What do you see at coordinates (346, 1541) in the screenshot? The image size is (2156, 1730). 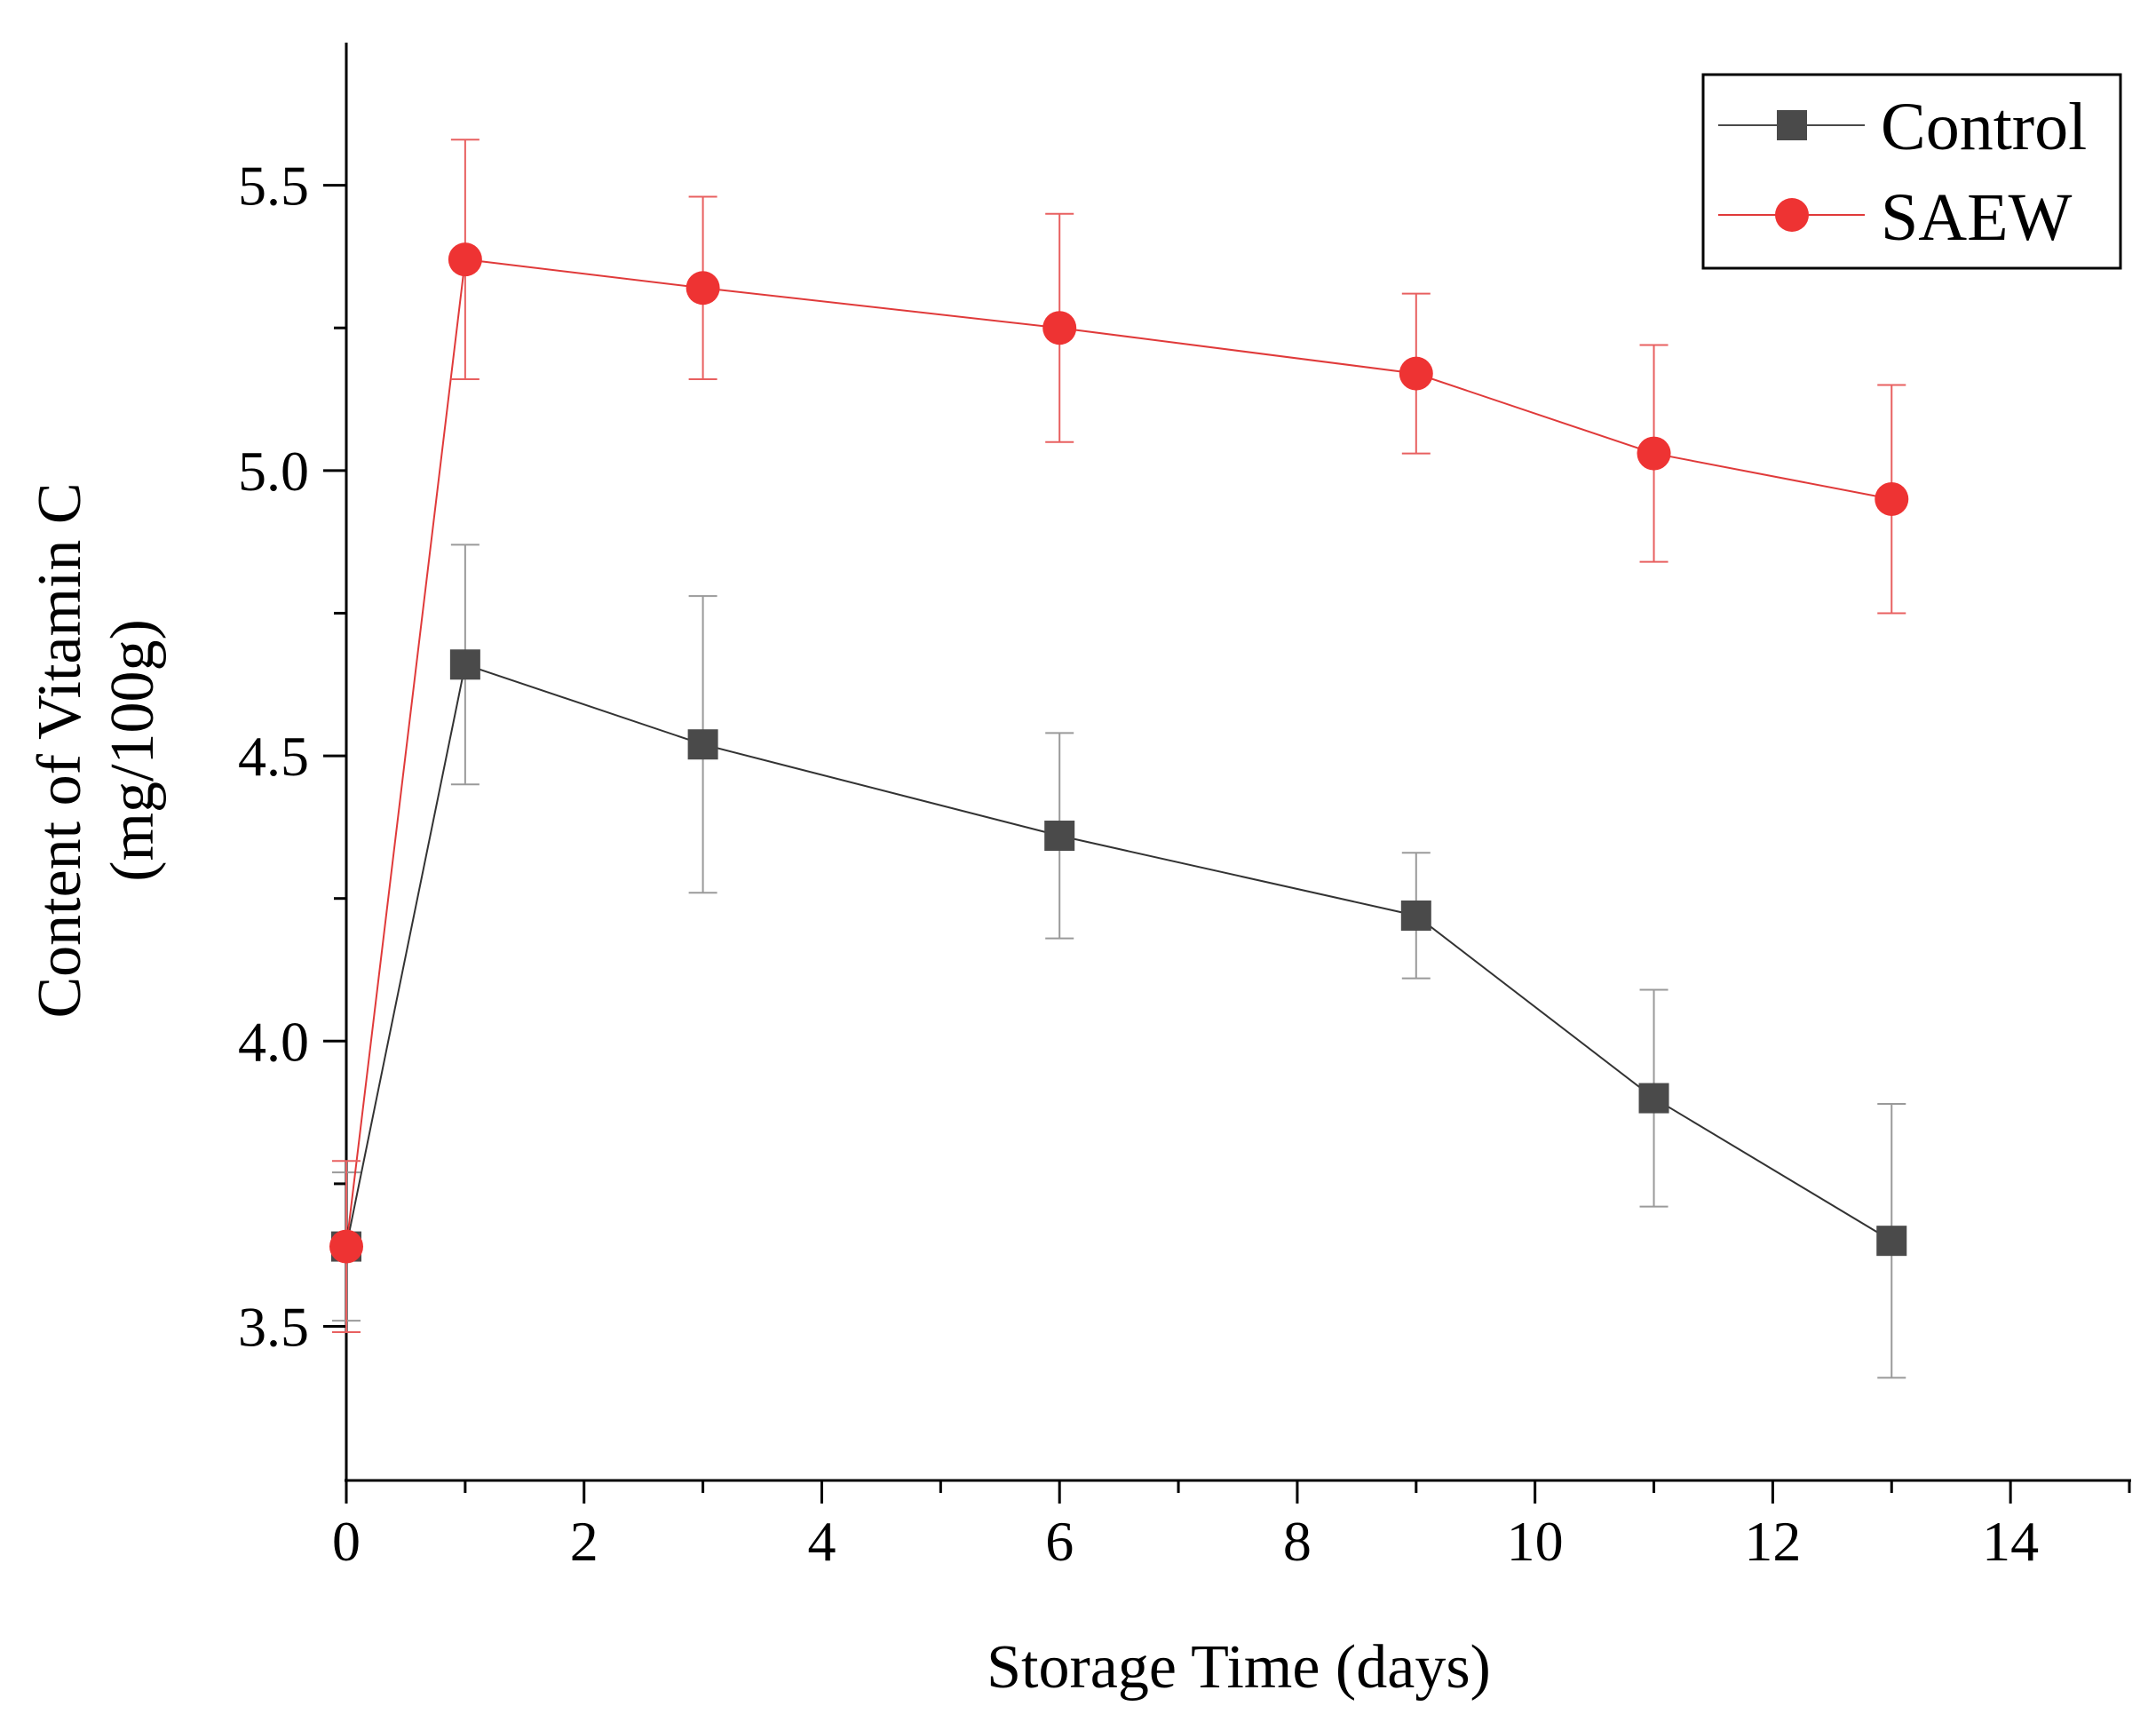 I see `x-tick-label: 0` at bounding box center [346, 1541].